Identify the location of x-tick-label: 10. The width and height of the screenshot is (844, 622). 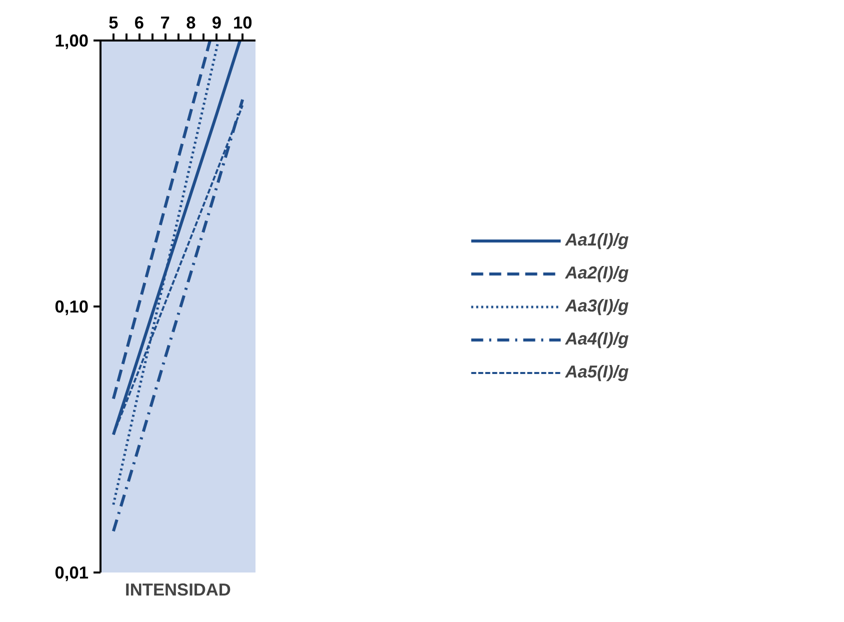
(242, 22).